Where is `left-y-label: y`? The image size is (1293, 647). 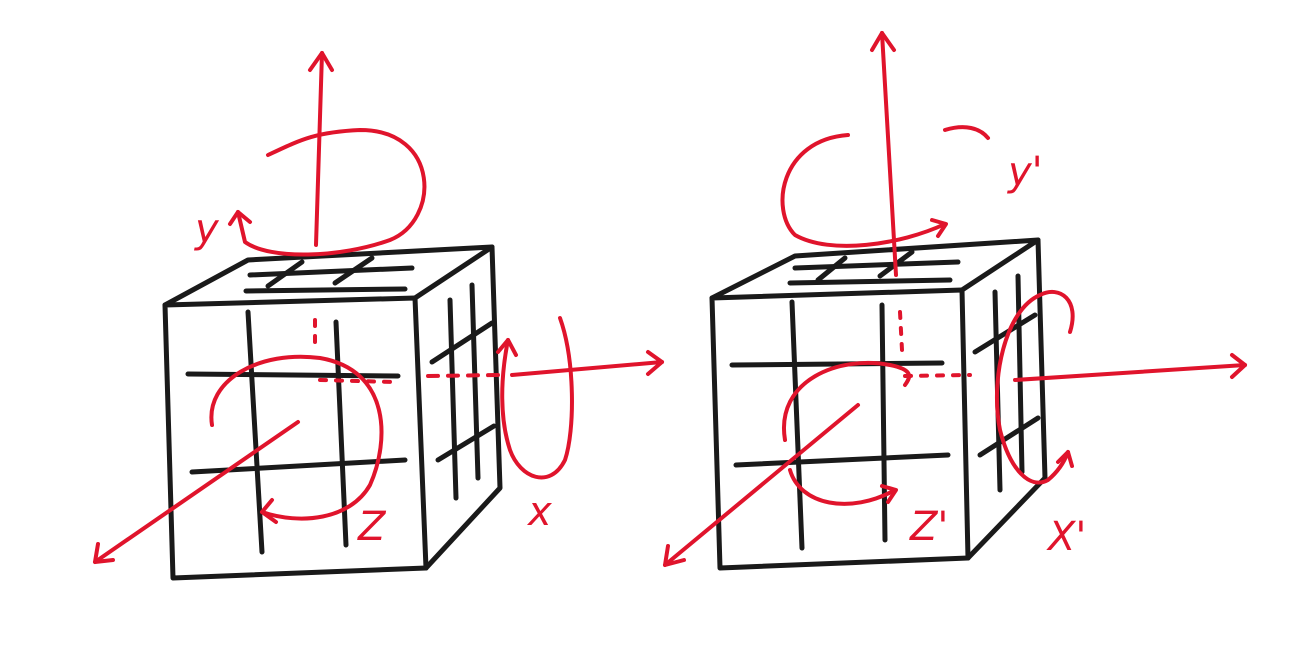
left-y-label: y is located at coordinates (207, 229).